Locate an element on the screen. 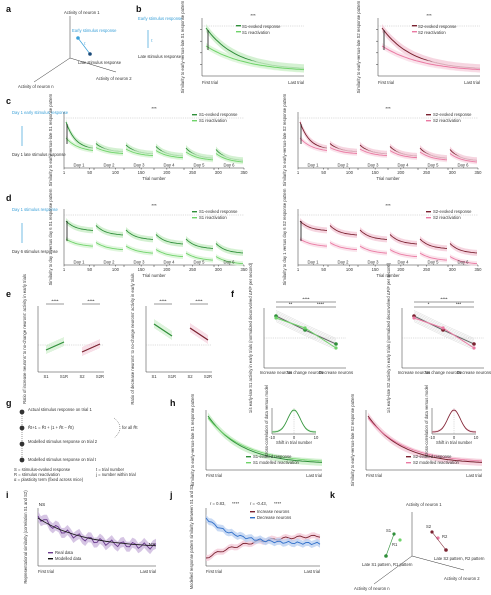 The width and height of the screenshot is (491, 595). c-side-early: Day 1 early stimulus response is located at coordinates (40, 112).